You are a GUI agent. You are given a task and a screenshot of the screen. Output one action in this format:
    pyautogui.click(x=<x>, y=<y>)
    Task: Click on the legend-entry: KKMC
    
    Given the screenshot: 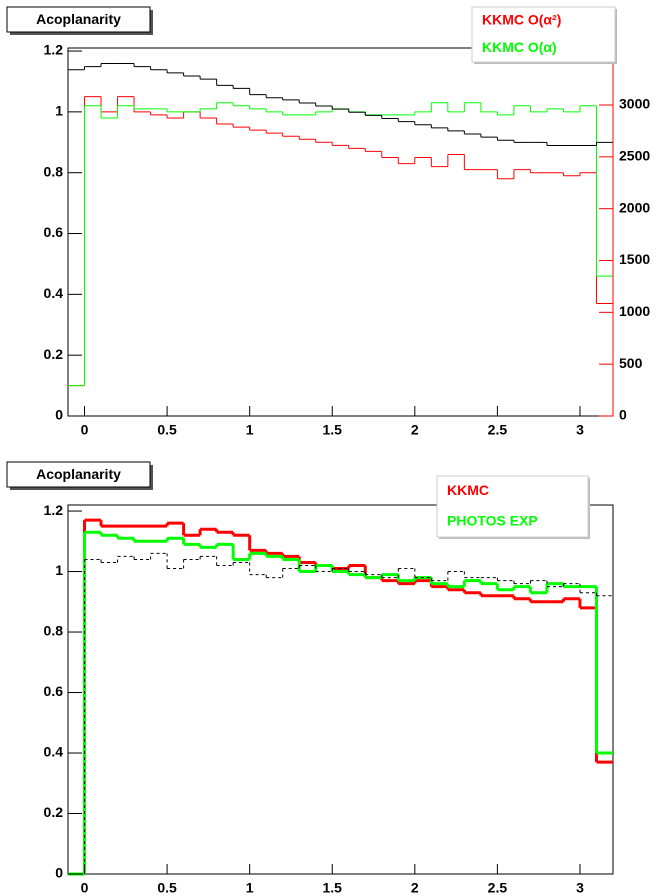 What is the action you would take?
    pyautogui.click(x=468, y=490)
    